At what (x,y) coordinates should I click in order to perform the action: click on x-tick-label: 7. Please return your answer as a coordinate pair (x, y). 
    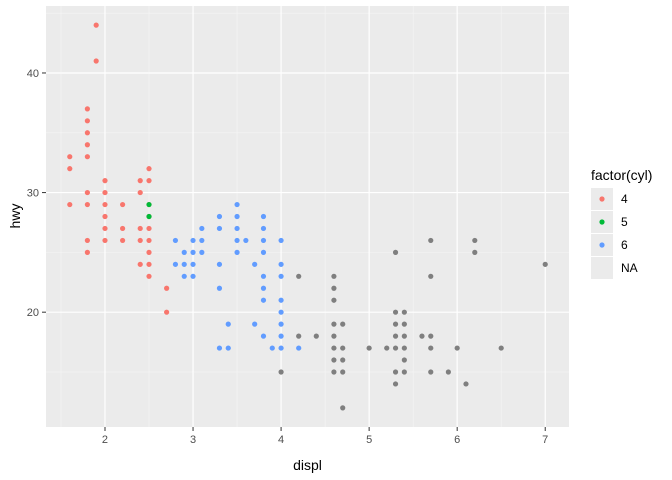
    Looking at the image, I should click on (545, 440).